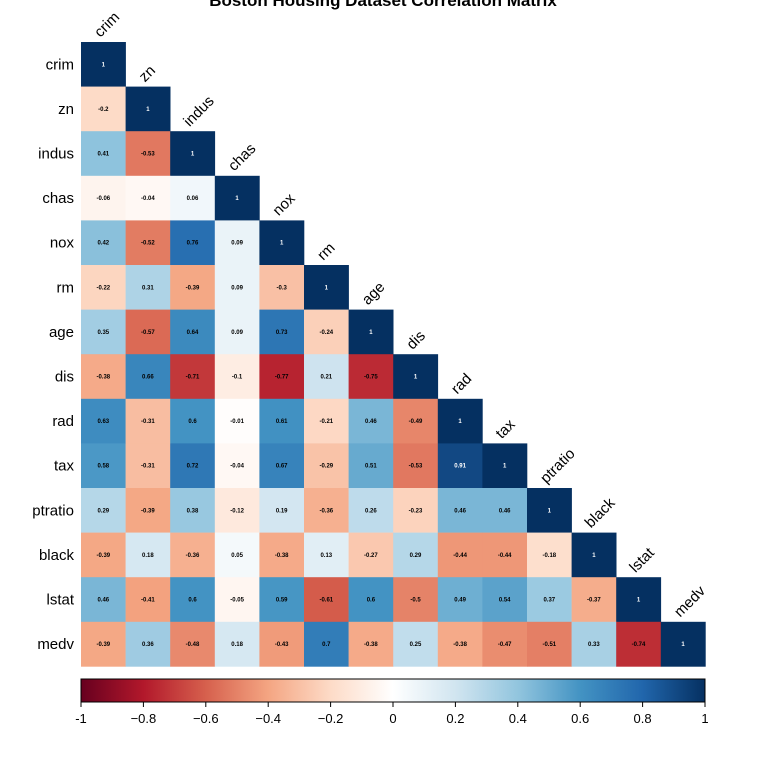  I want to click on colorbar-tick-label: 0.2, so click(455, 718).